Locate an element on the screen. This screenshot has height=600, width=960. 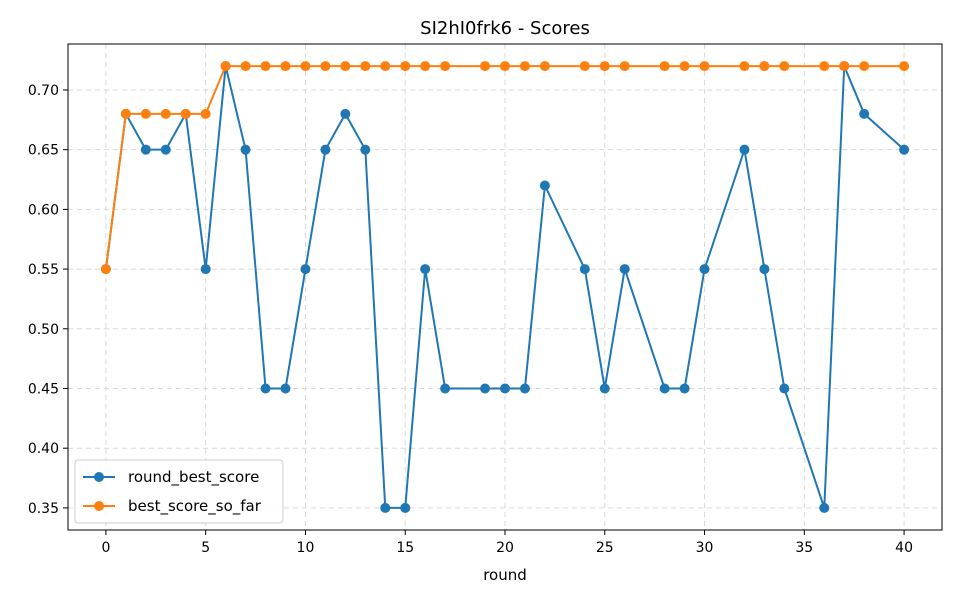
y-tick-label: 0.40 is located at coordinates (43, 449).